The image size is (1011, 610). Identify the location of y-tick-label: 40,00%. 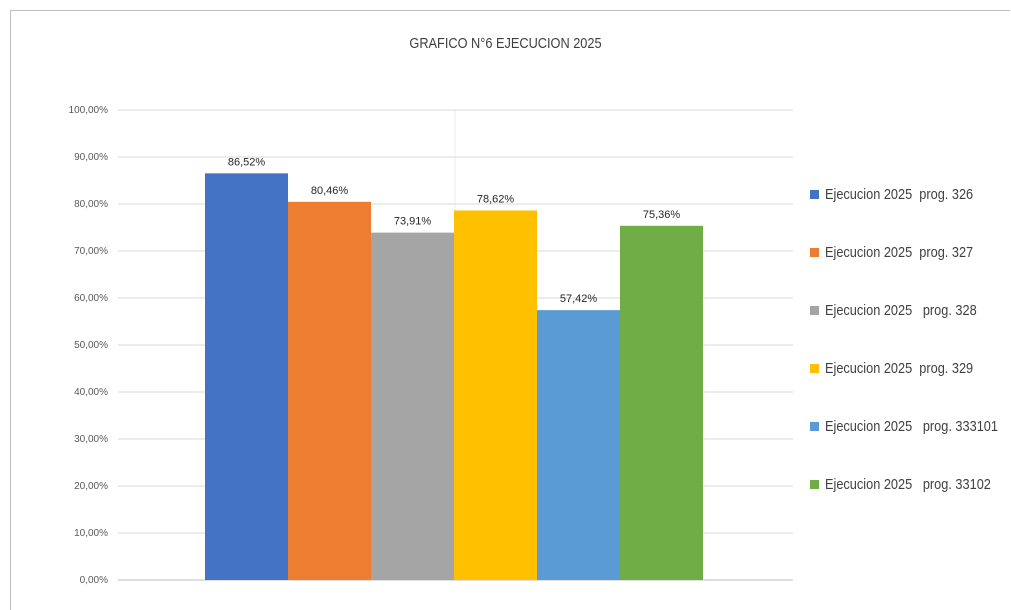
(91, 392).